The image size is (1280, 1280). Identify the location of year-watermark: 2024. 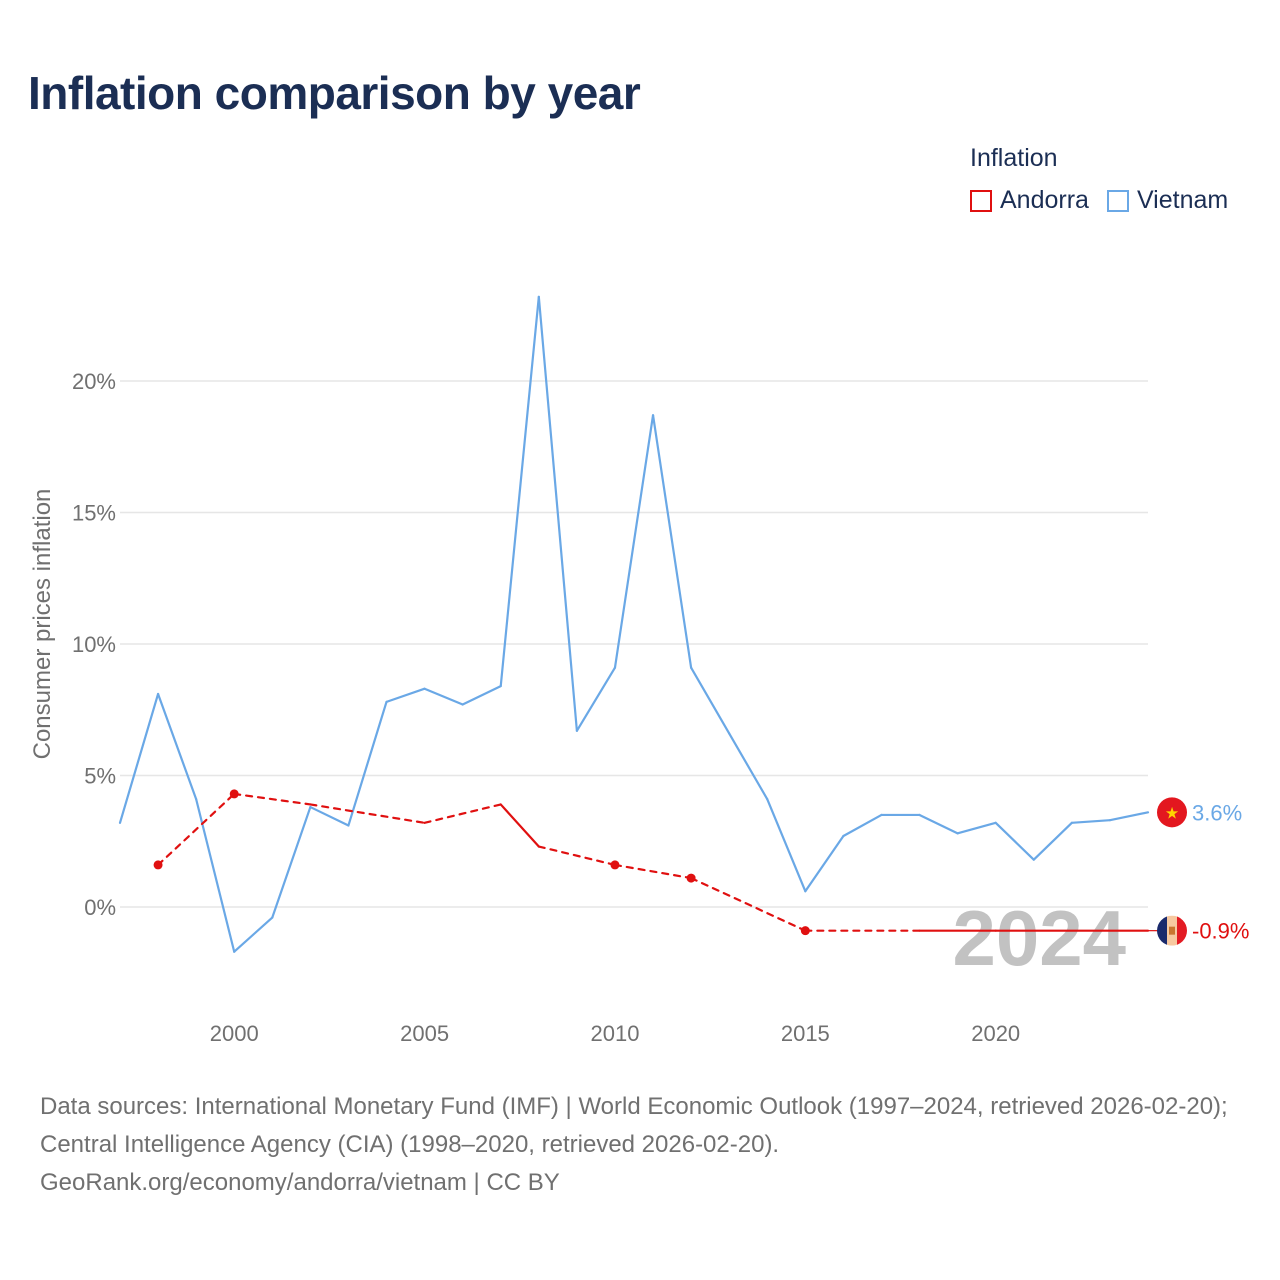
(1039, 938).